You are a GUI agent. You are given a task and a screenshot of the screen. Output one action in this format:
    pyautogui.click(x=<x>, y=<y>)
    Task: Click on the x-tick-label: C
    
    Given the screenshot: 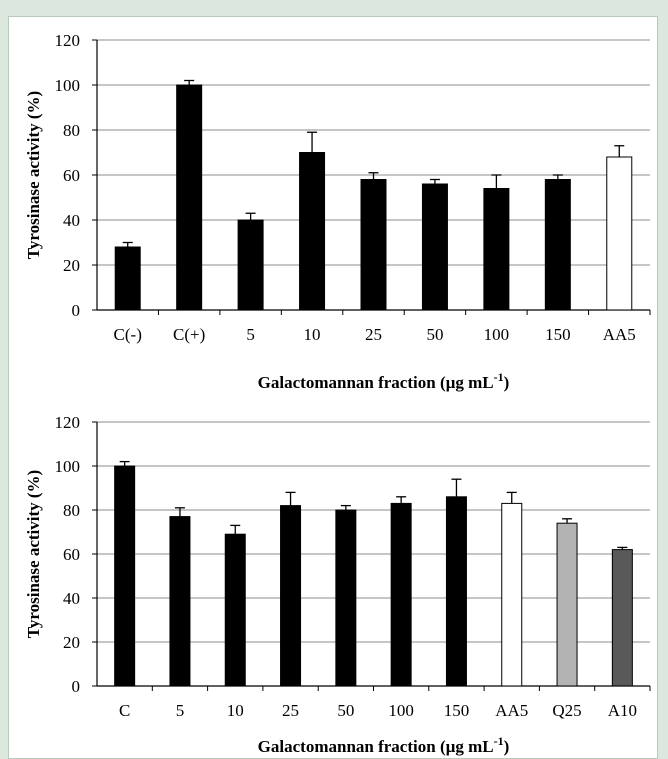 What is the action you would take?
    pyautogui.click(x=124, y=710)
    